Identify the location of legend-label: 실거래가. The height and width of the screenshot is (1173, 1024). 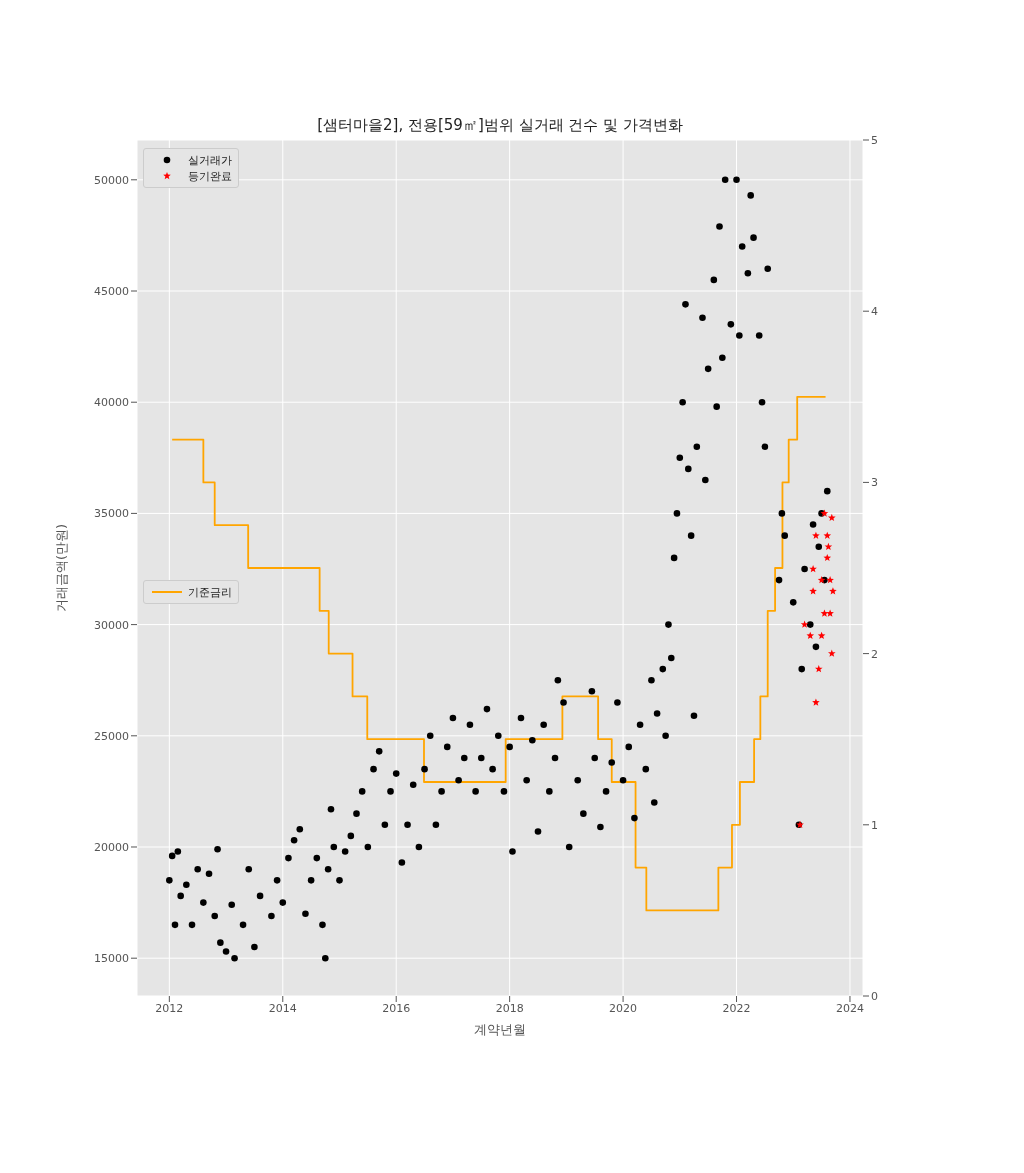
(210, 160).